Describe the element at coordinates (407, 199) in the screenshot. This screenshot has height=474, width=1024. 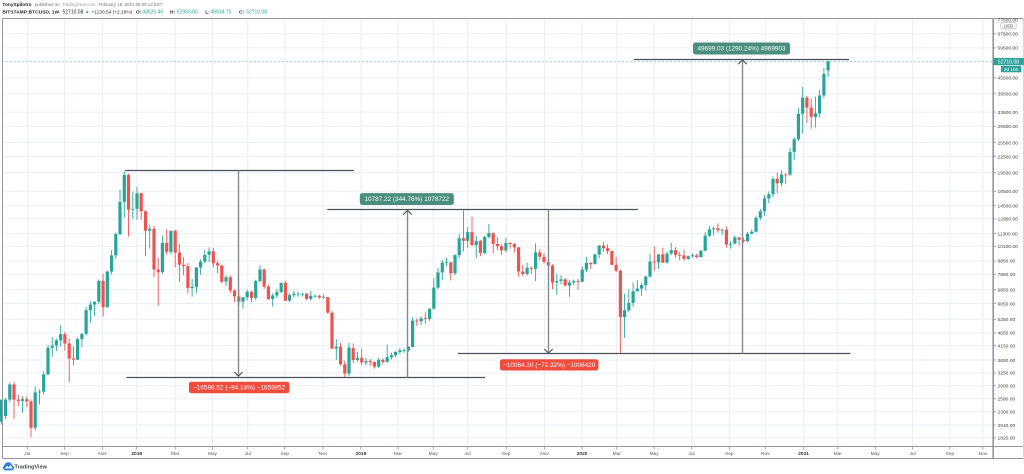
I see `svg-text: 10787.22 (344.76%) 1078722` at that location.